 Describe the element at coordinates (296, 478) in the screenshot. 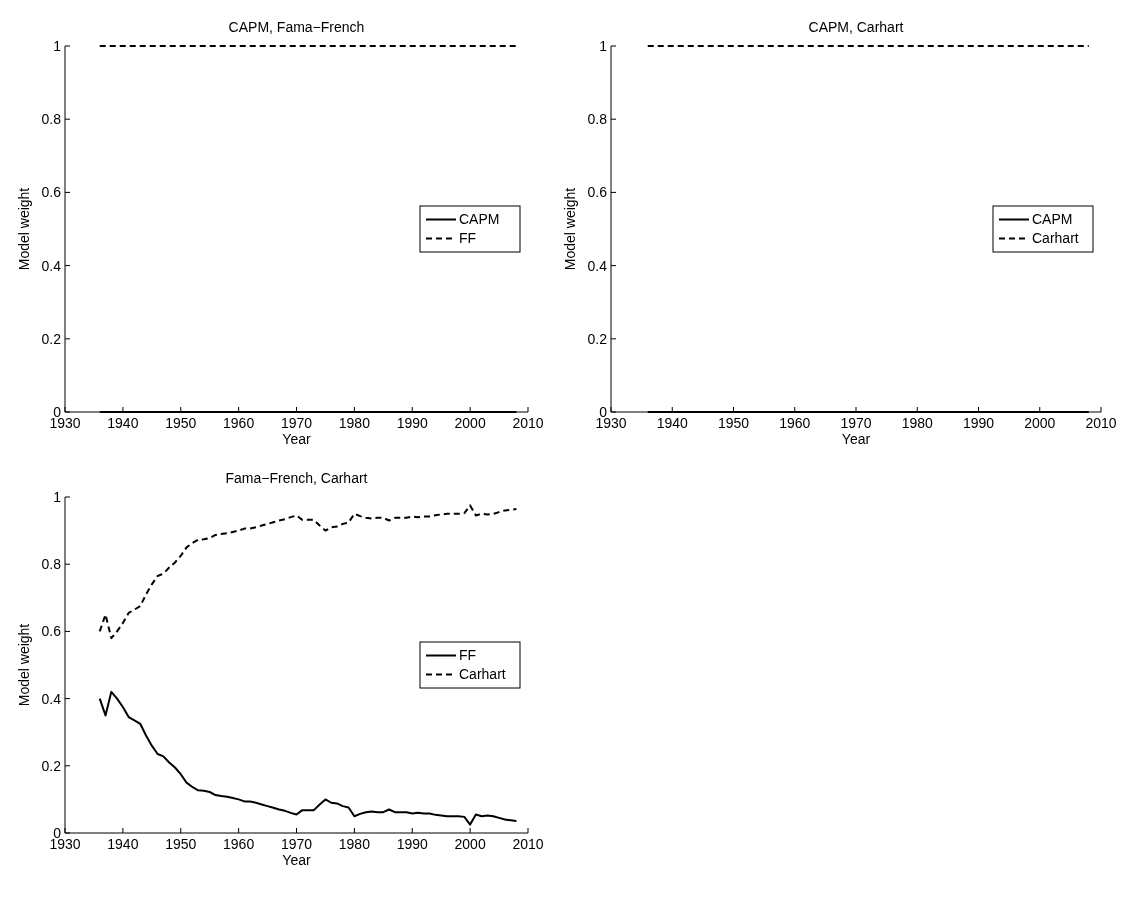

I see `chart-title: Fama−French, Carhart` at that location.